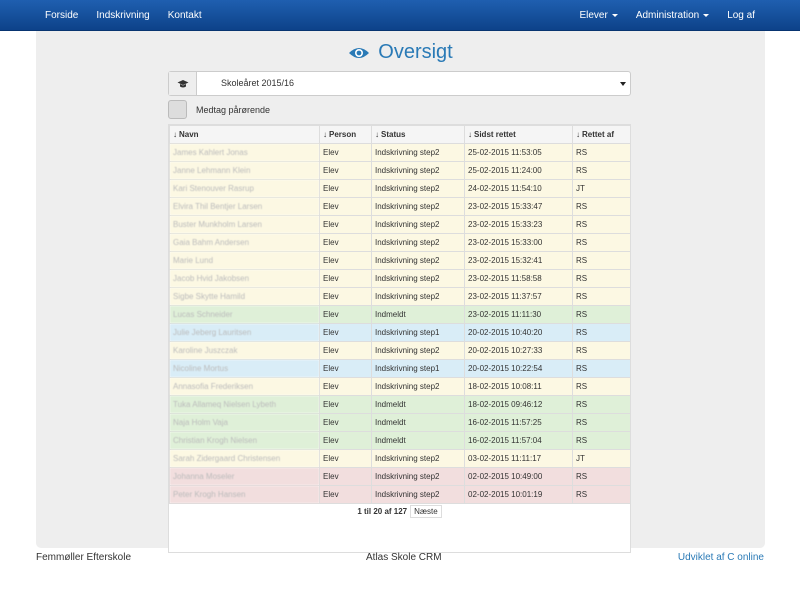 The image size is (800, 600). Describe the element at coordinates (518, 134) in the screenshot. I see `column-header-sidst-rettet: ↓ Sidst rettet` at that location.